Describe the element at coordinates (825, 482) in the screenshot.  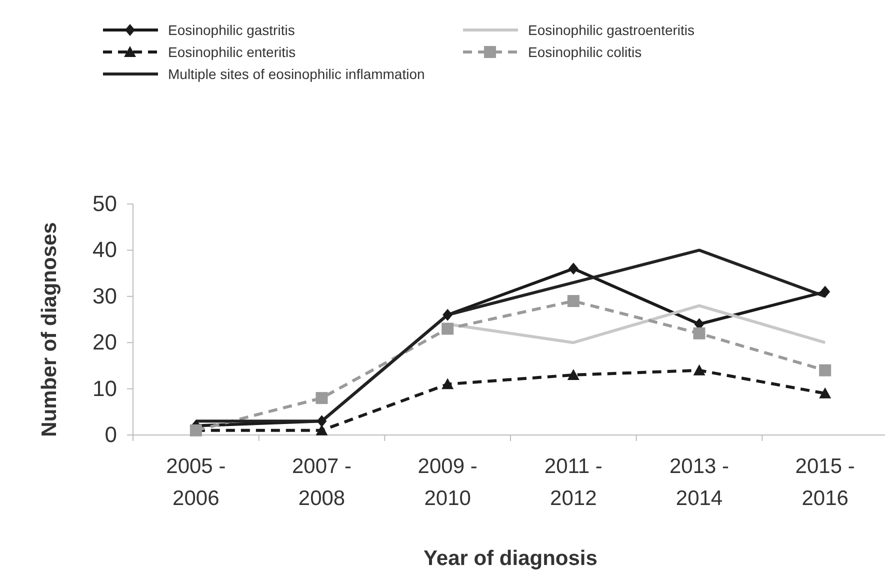
I see `x-tick-label: 2015 - 2016` at that location.